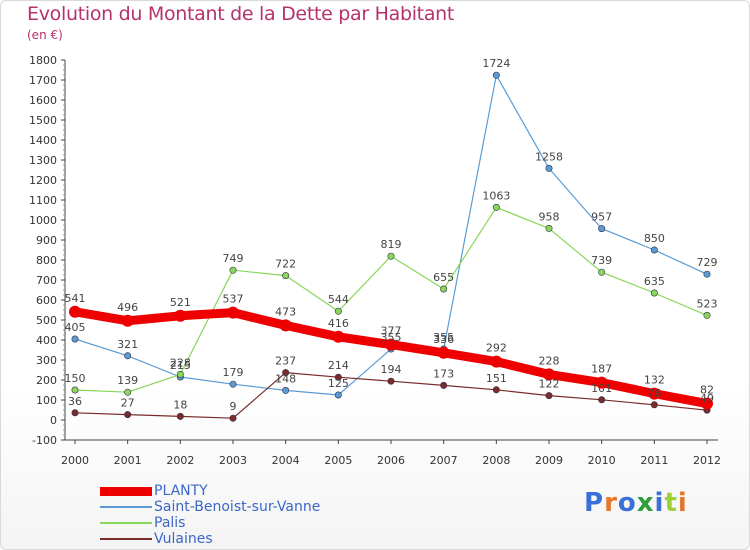 The image size is (750, 550). Describe the element at coordinates (654, 380) in the screenshot. I see `data-label-planty: 132` at that location.